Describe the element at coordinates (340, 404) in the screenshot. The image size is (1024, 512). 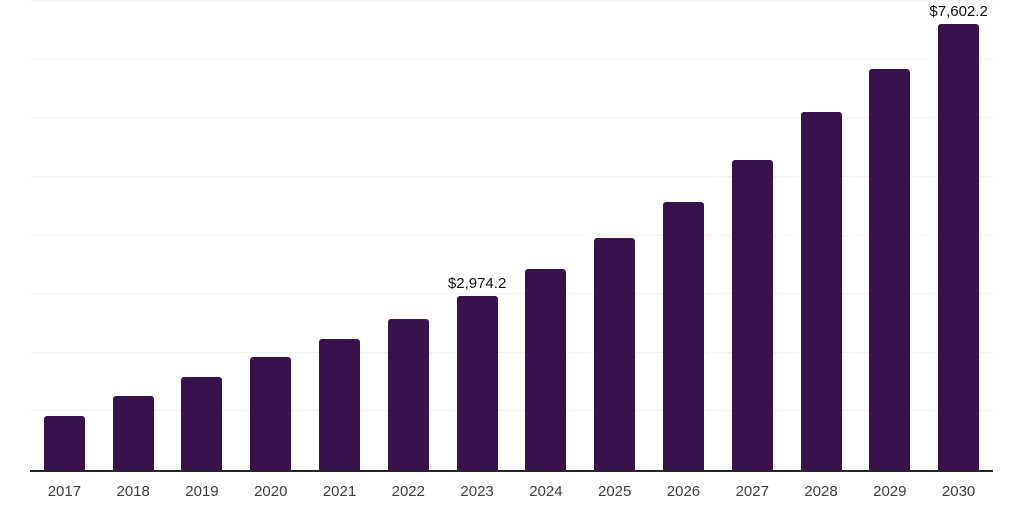
I see `bar-2021` at that location.